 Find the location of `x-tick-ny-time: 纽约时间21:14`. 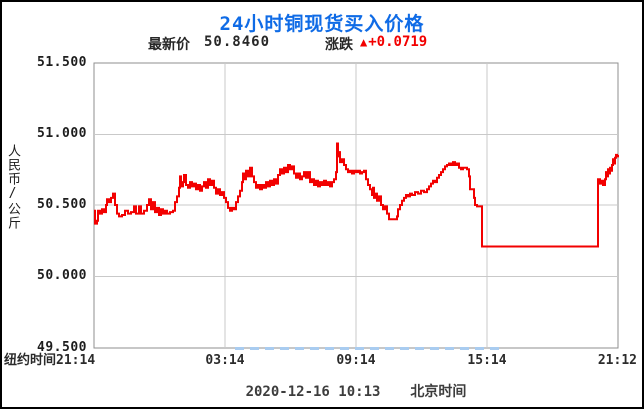

x-tick-ny-time: 纽约时间21:14 is located at coordinates (49, 360).